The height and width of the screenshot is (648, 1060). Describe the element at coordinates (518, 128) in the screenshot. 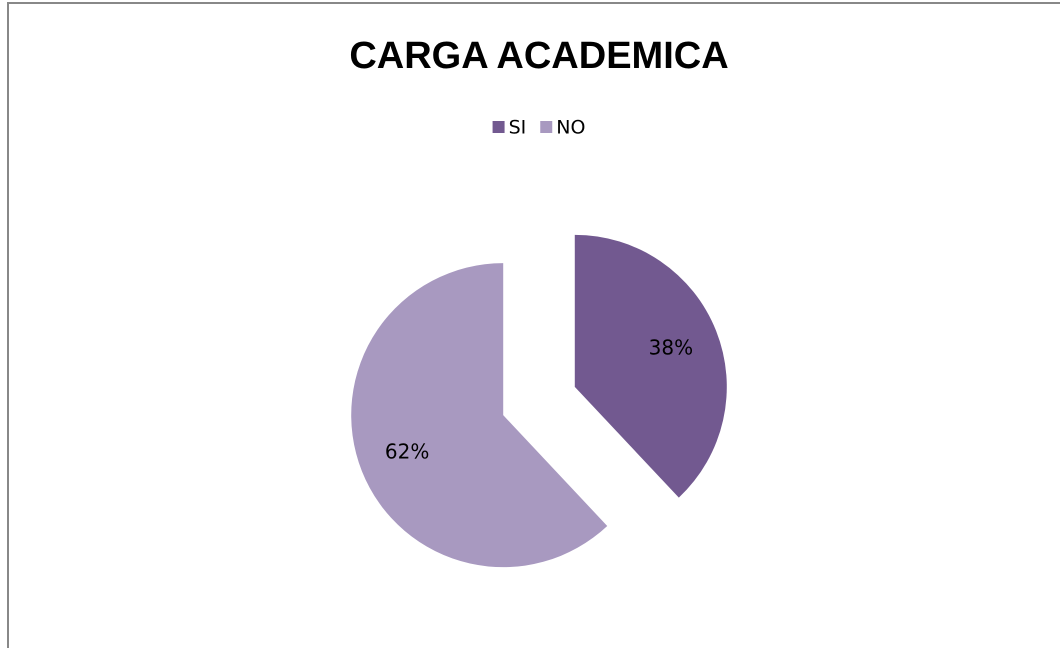

I see `legend-label: SI` at that location.